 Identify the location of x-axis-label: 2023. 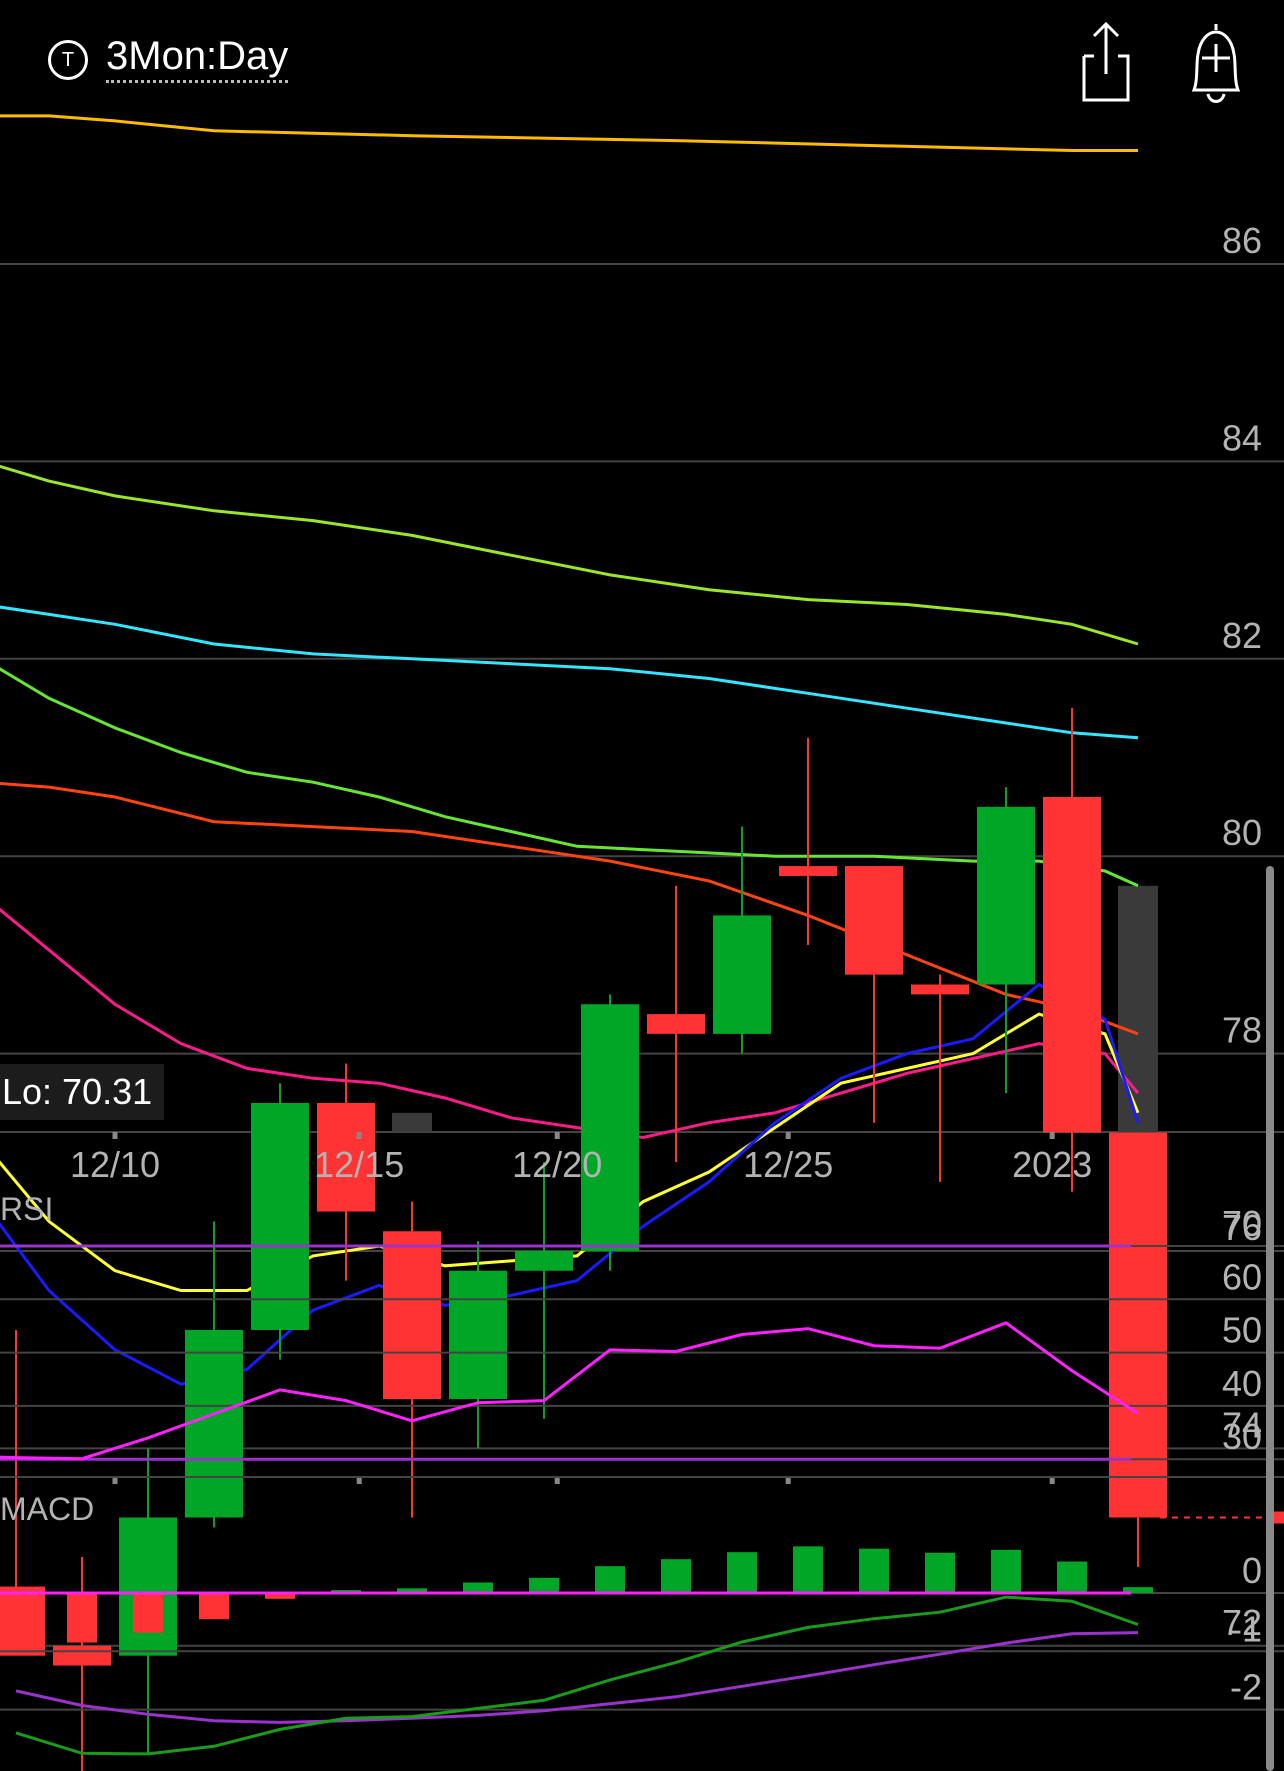
(1052, 1164).